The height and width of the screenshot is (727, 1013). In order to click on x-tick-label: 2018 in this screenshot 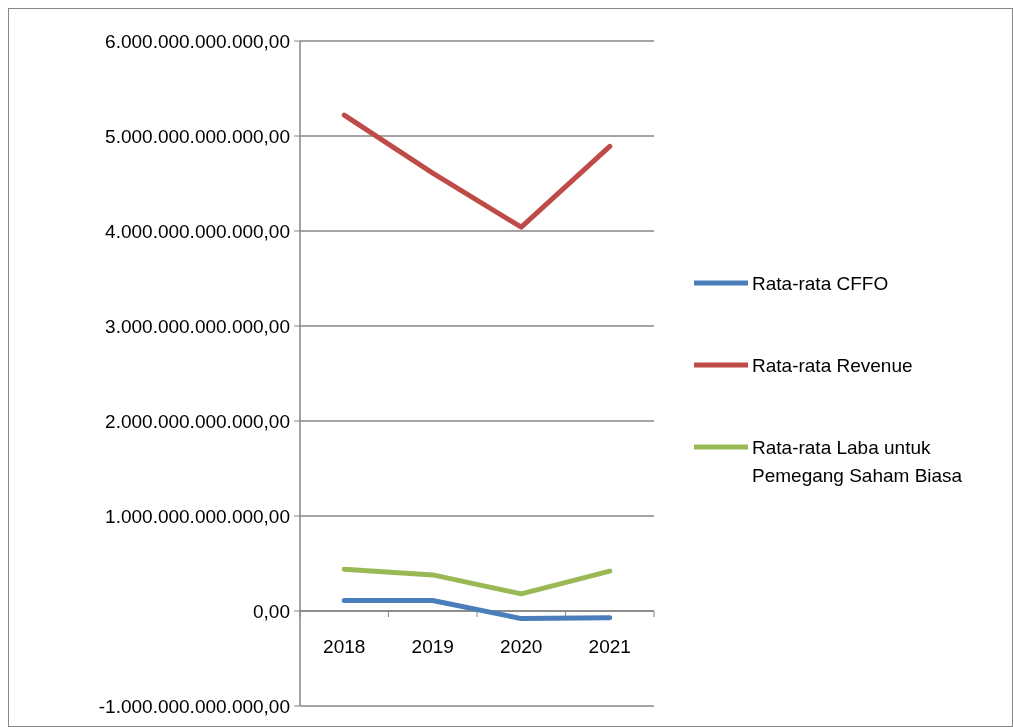, I will do `click(344, 646)`.